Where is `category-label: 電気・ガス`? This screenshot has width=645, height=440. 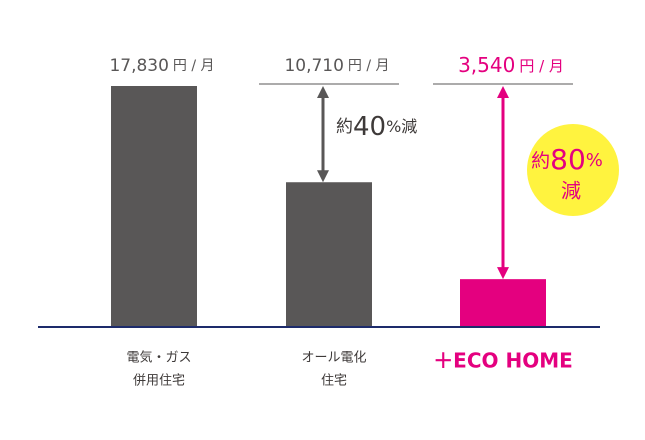 category-label: 電気・ガス is located at coordinates (158, 358).